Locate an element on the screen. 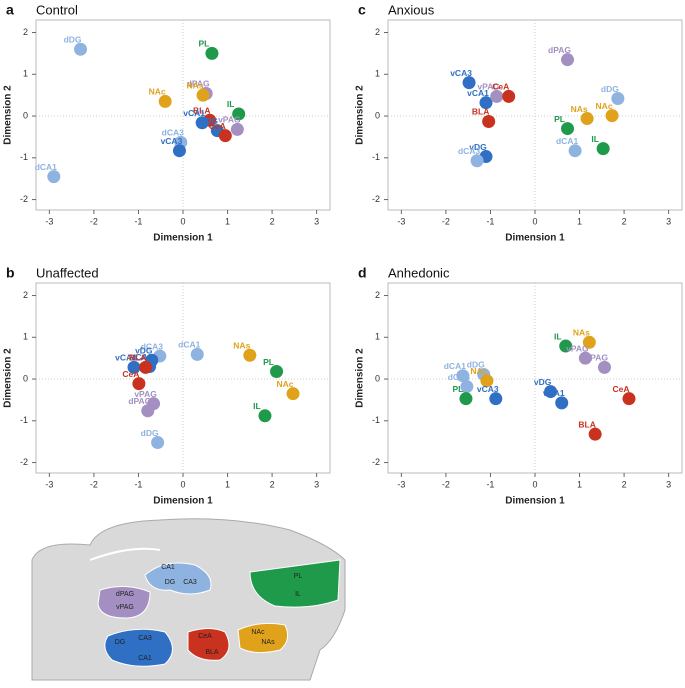 The width and height of the screenshot is (685, 688). region-label: BLA is located at coordinates (212, 652).